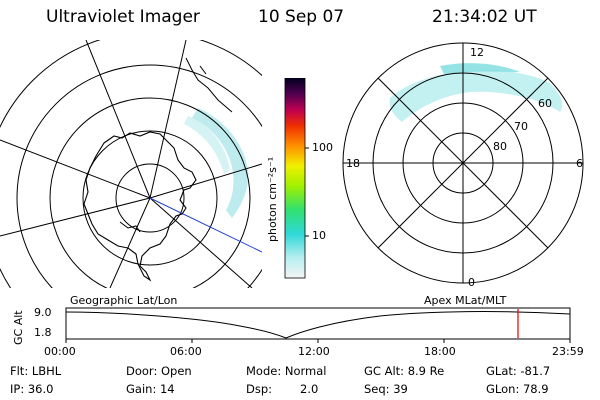  I want to click on time-label: 21:34:02 UT, so click(484, 17).